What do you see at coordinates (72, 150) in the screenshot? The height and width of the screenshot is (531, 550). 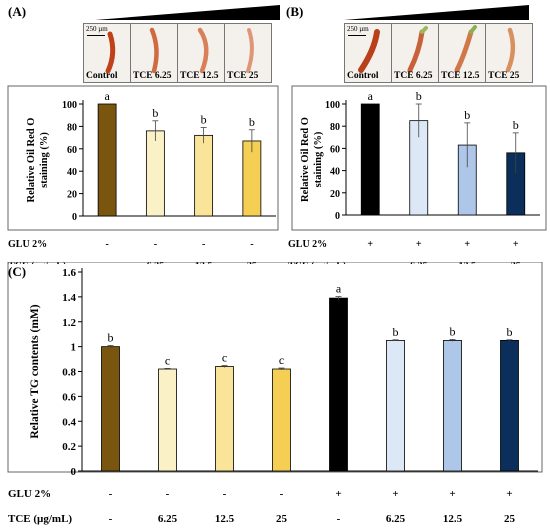 I see `y-tick-label: 60` at bounding box center [72, 150].